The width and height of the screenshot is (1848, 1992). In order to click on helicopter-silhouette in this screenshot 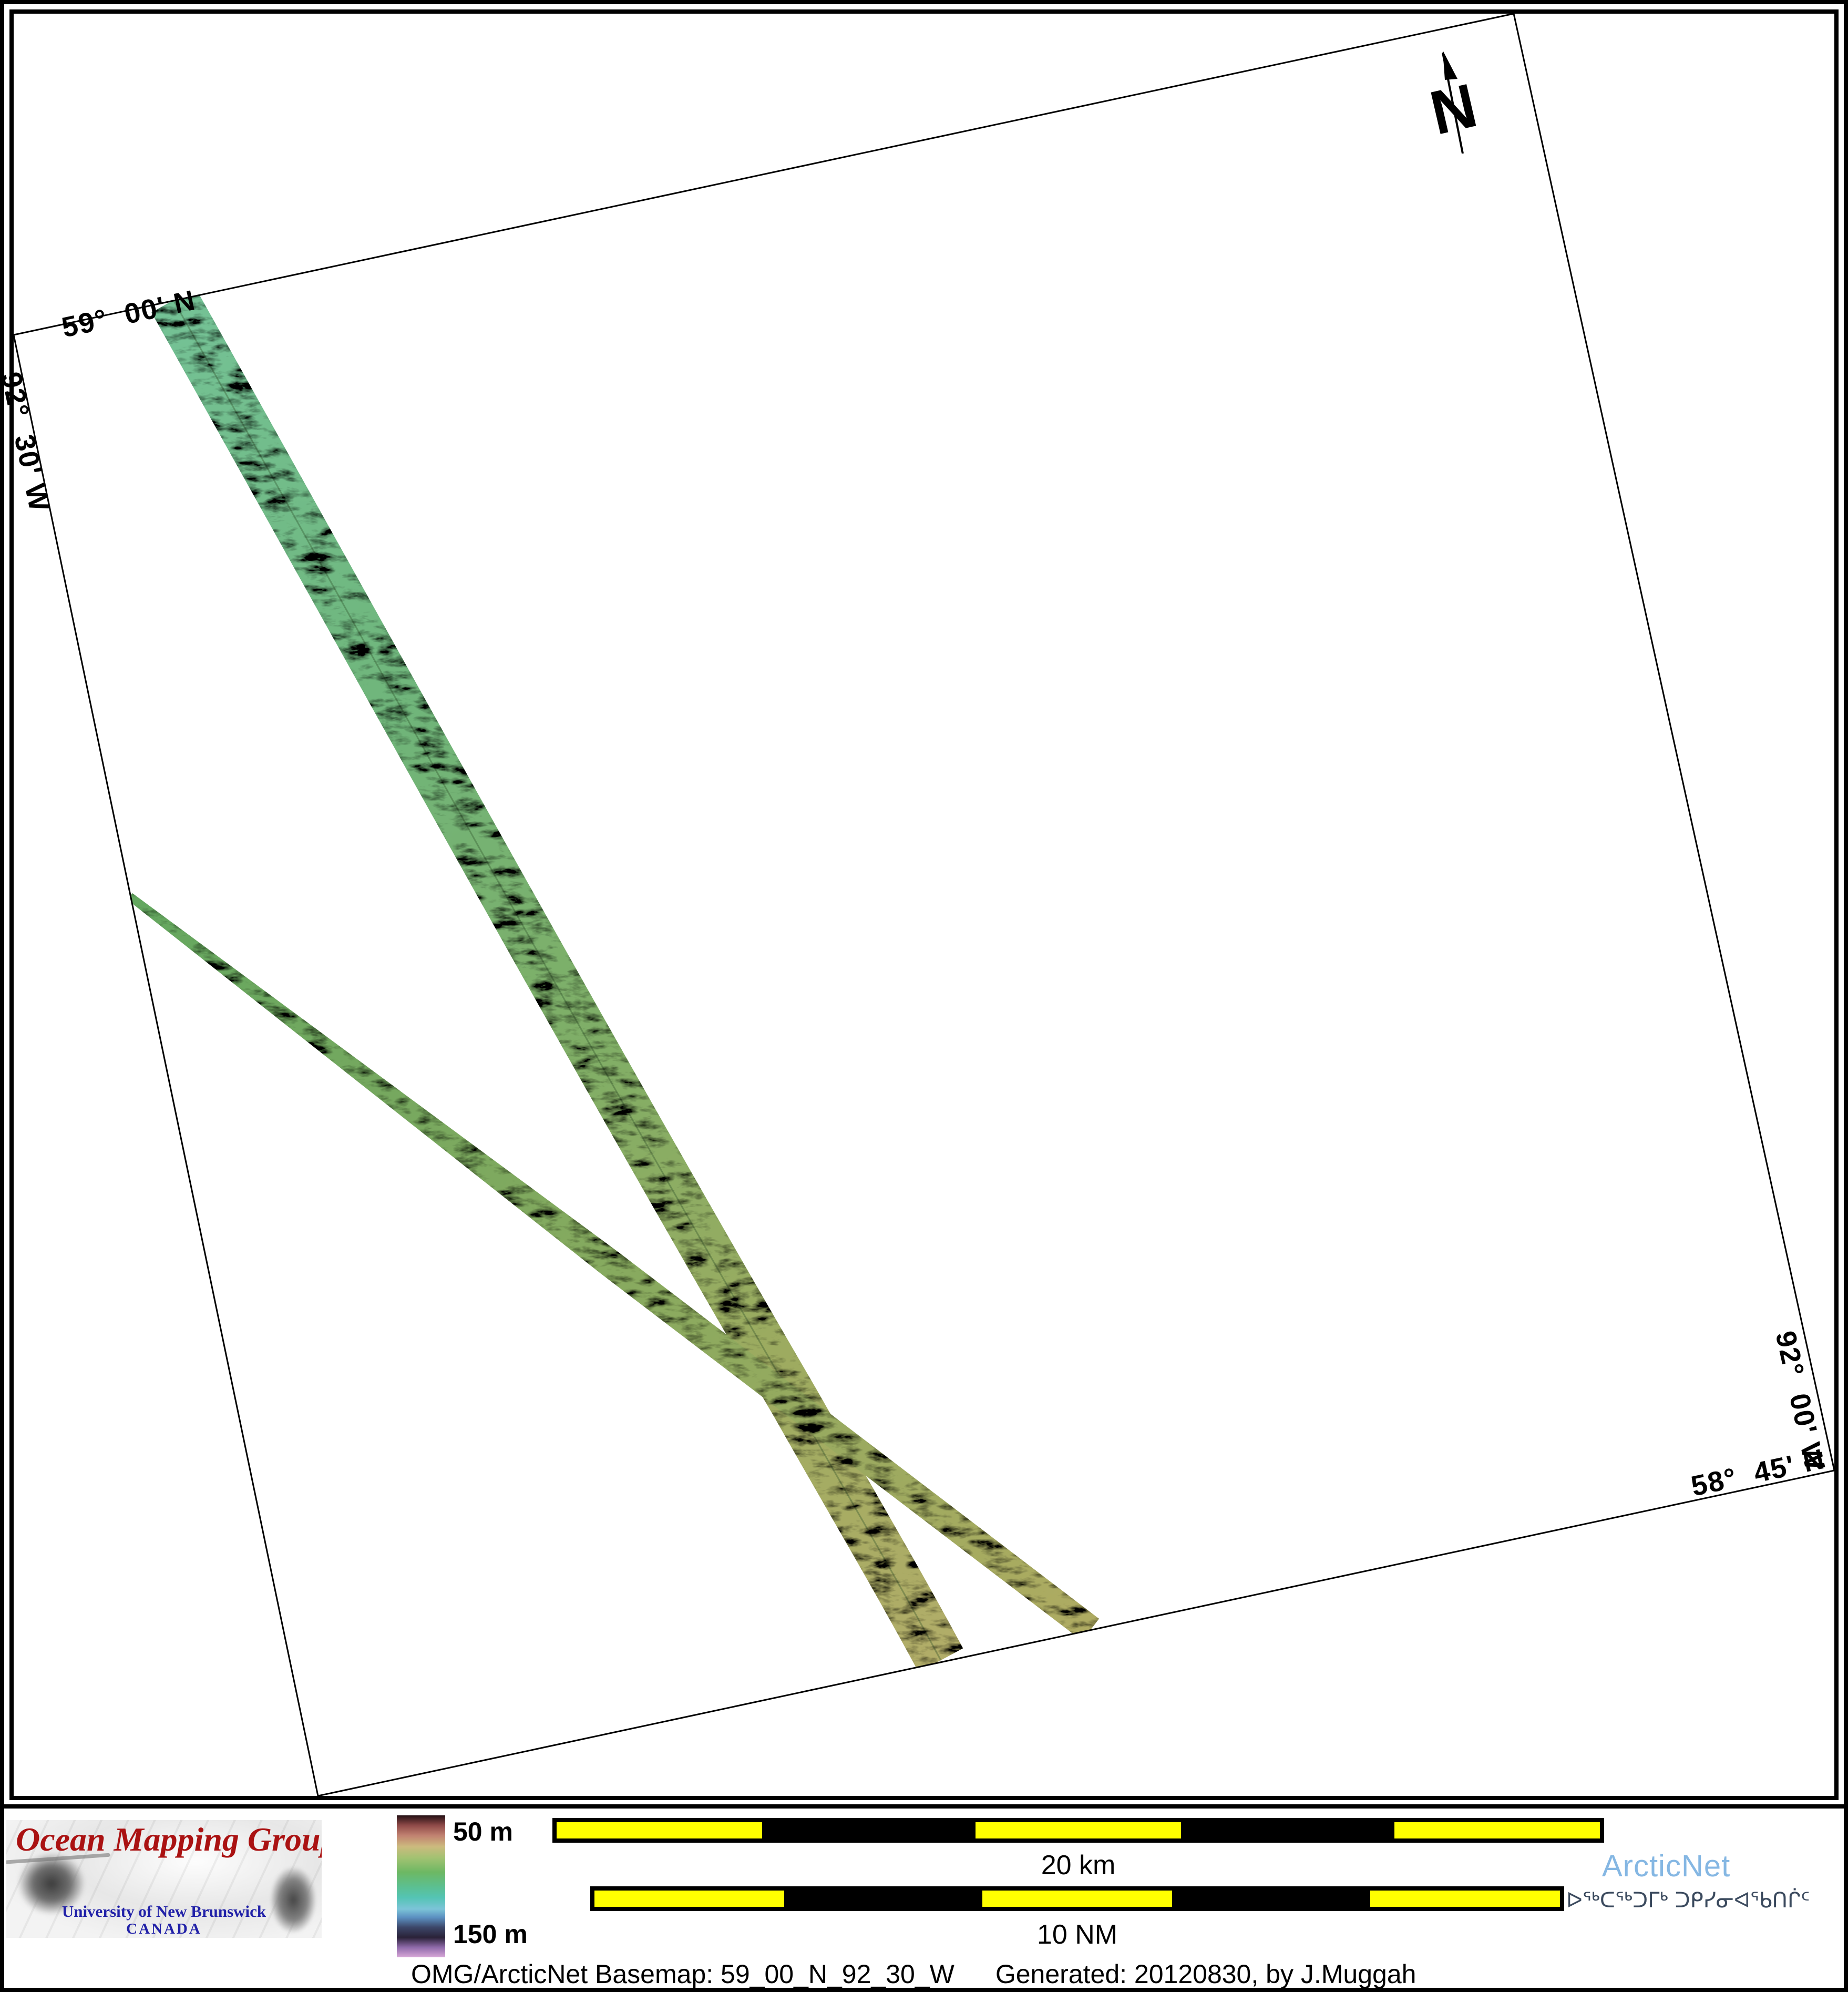, I will do `click(52, 1884)`.